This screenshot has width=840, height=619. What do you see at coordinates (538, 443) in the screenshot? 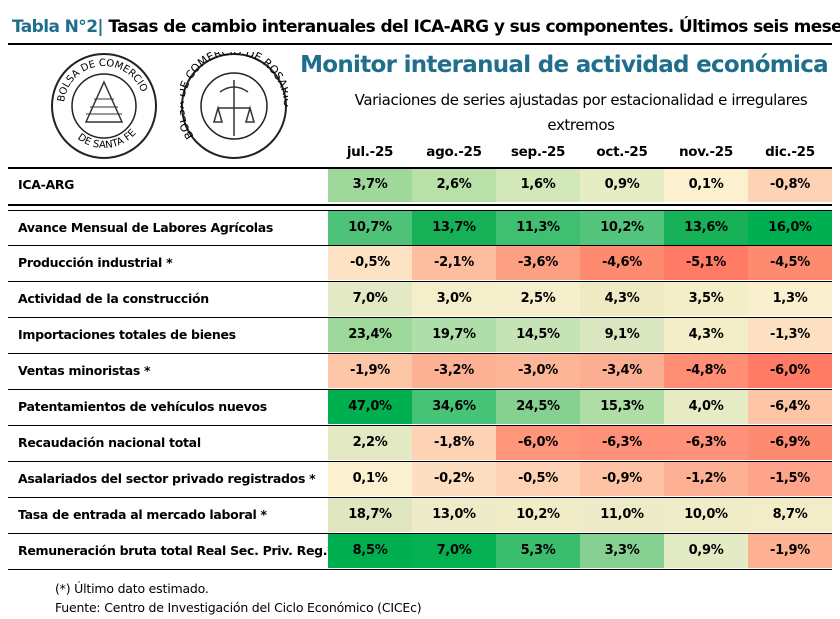
I see `value-cell: -6,0%` at bounding box center [538, 443].